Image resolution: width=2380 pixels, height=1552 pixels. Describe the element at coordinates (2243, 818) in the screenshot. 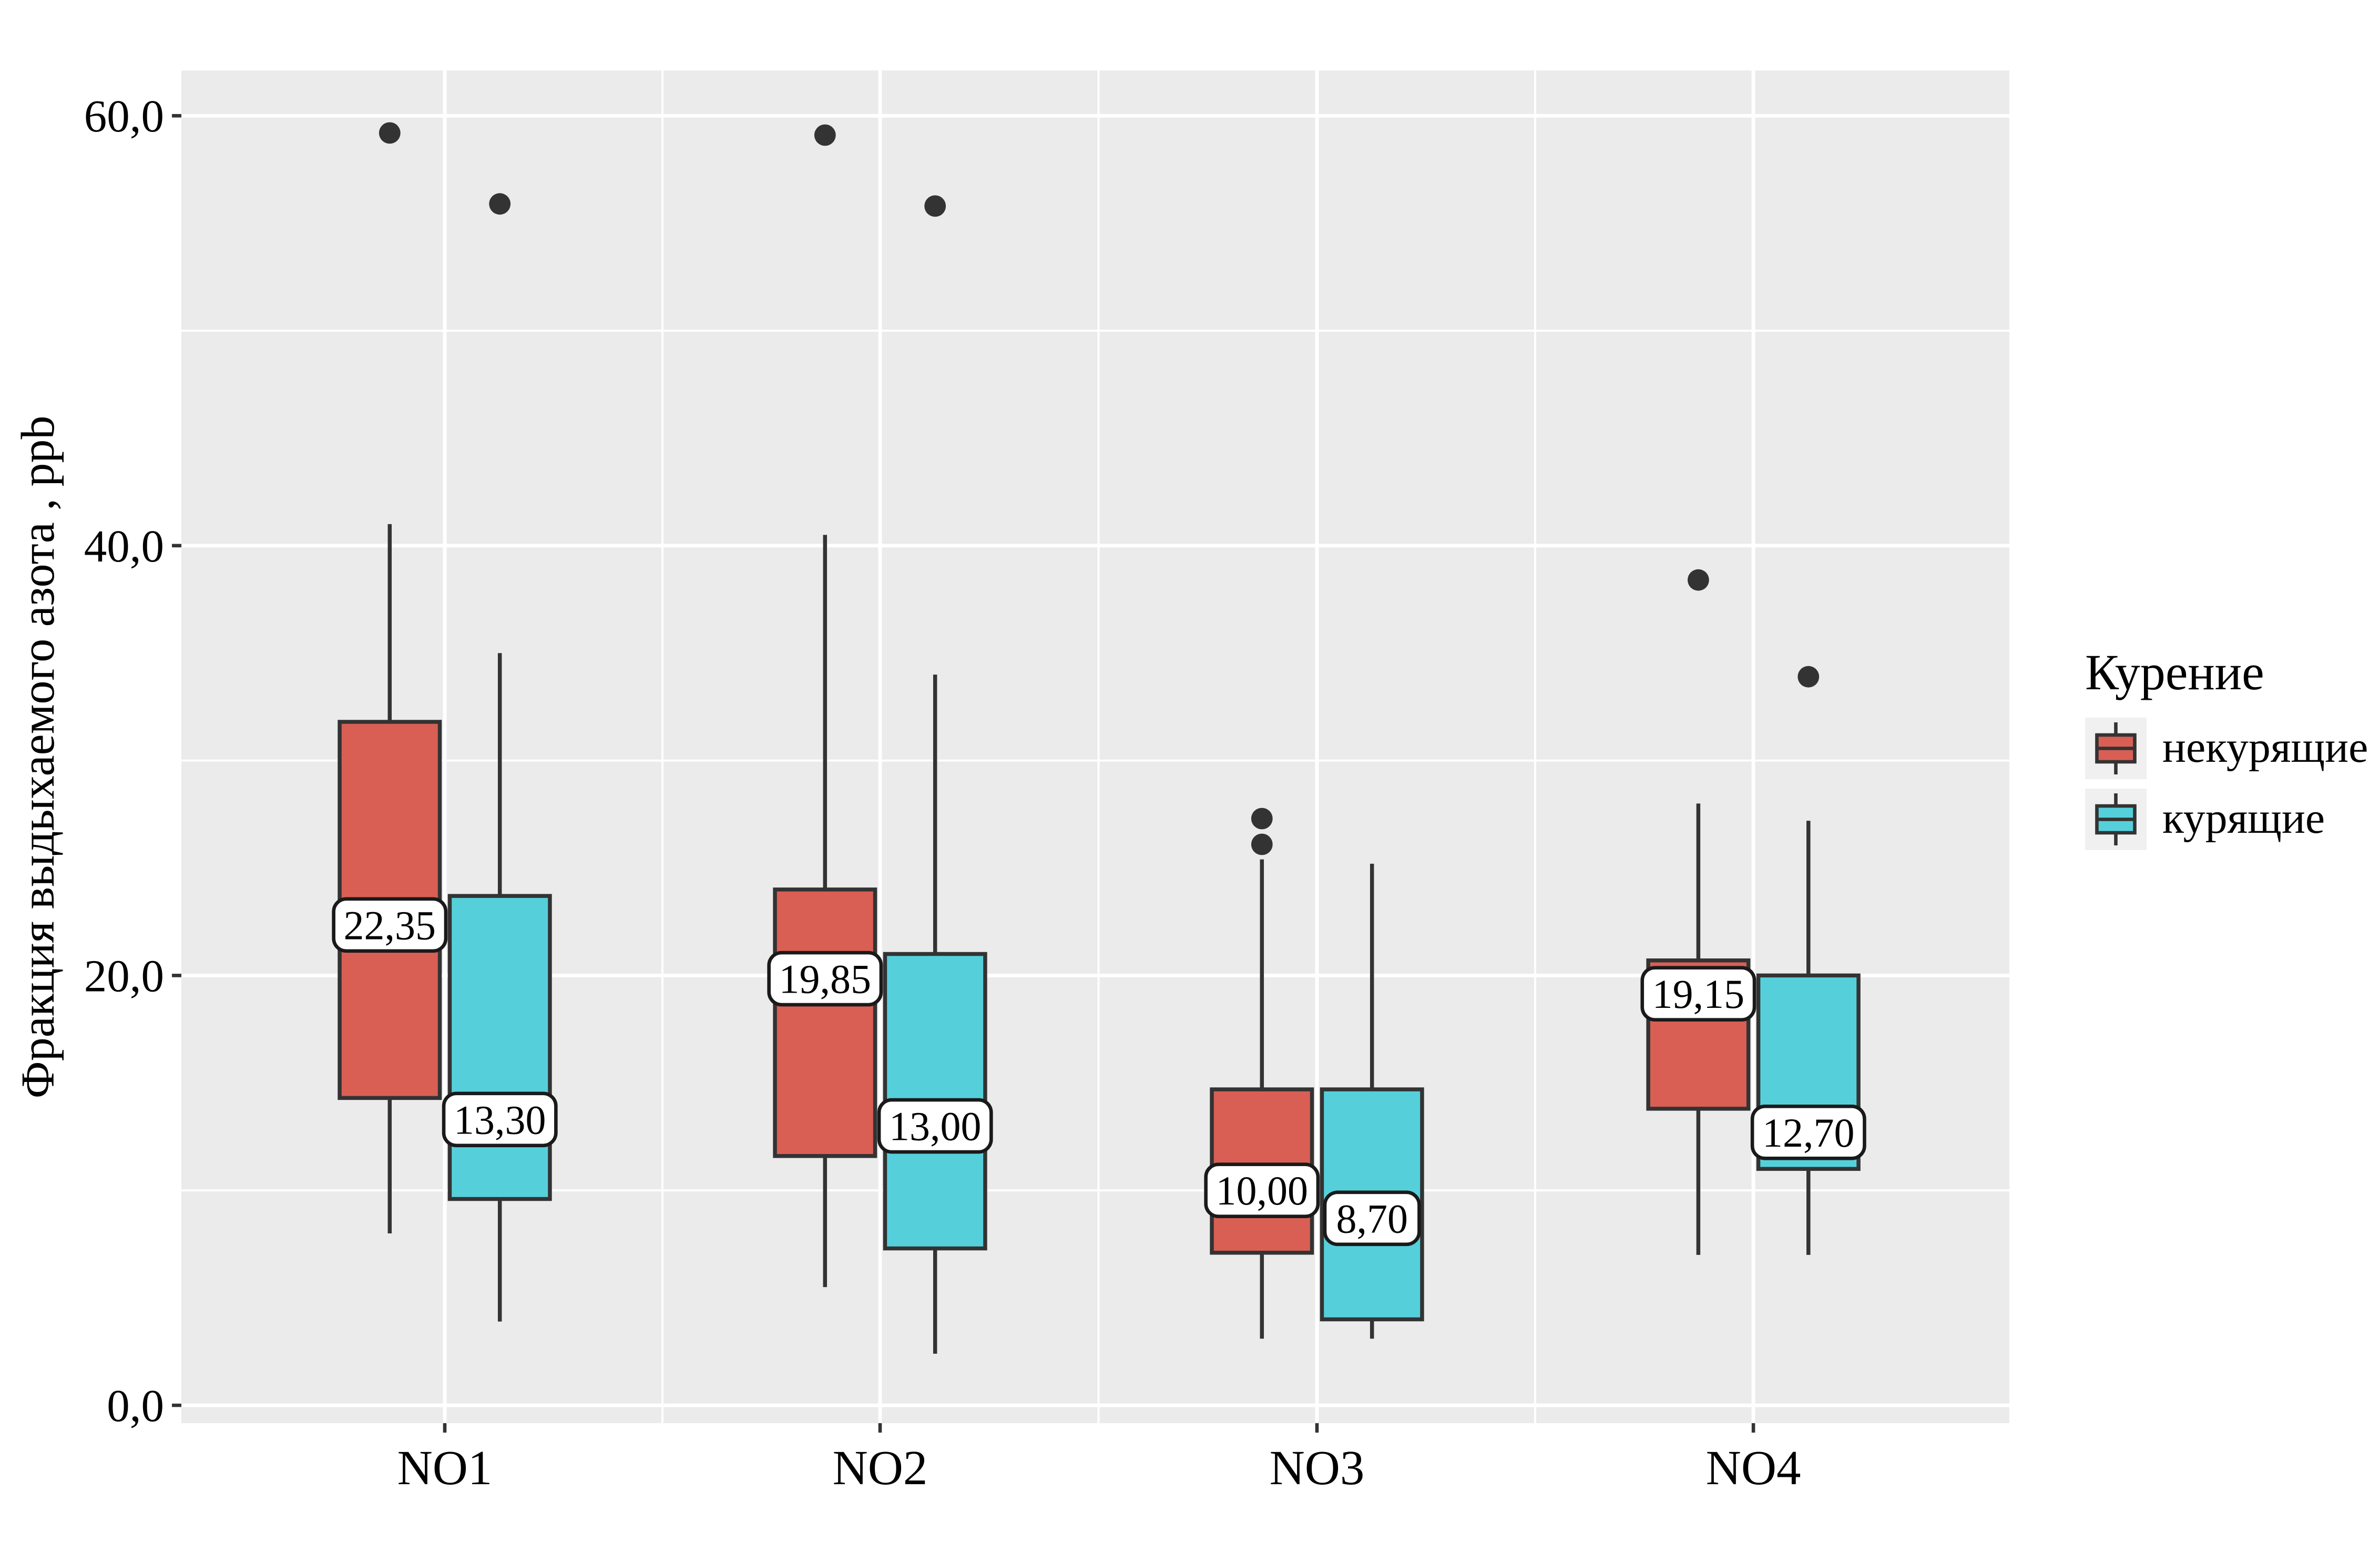

I see `legend-item-label: курящие` at that location.